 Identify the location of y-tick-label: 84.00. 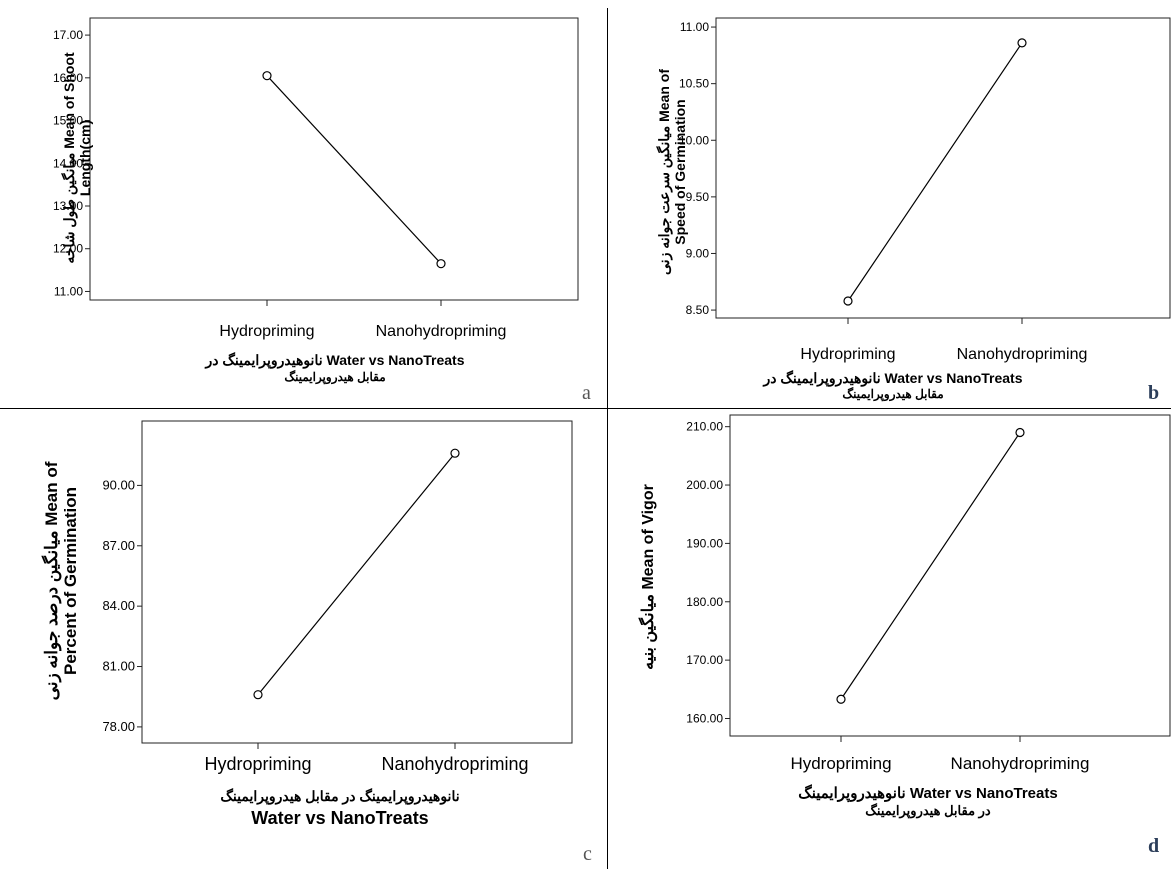
(118, 605).